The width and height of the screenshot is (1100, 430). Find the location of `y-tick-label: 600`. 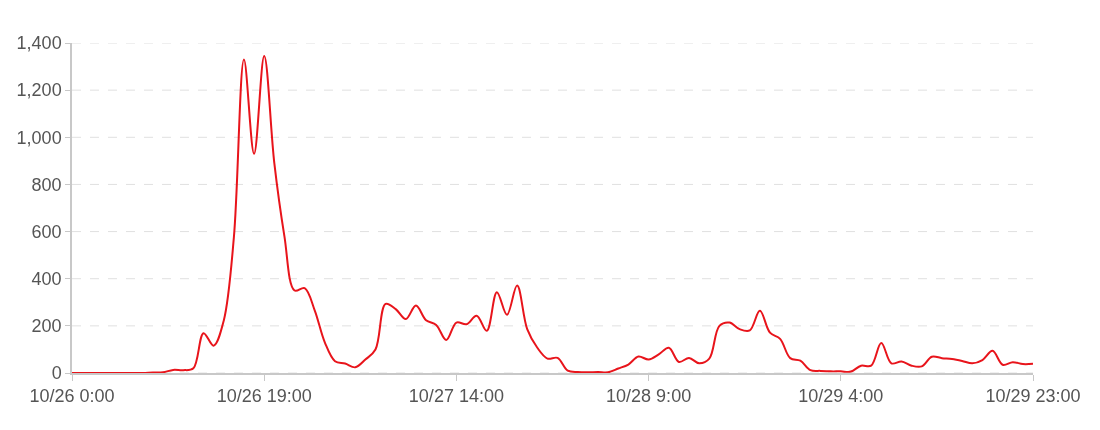

y-tick-label: 600 is located at coordinates (46, 231).